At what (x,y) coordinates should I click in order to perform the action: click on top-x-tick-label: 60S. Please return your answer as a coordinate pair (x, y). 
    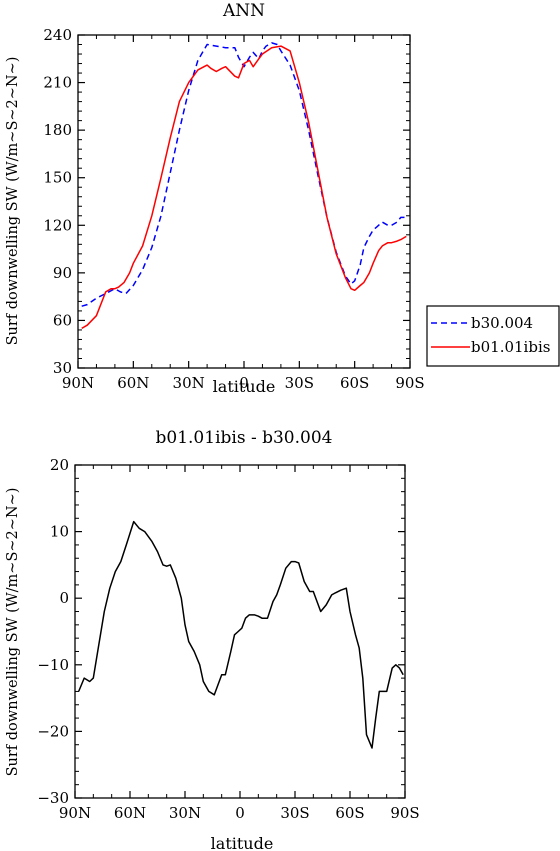
    Looking at the image, I should click on (354, 383).